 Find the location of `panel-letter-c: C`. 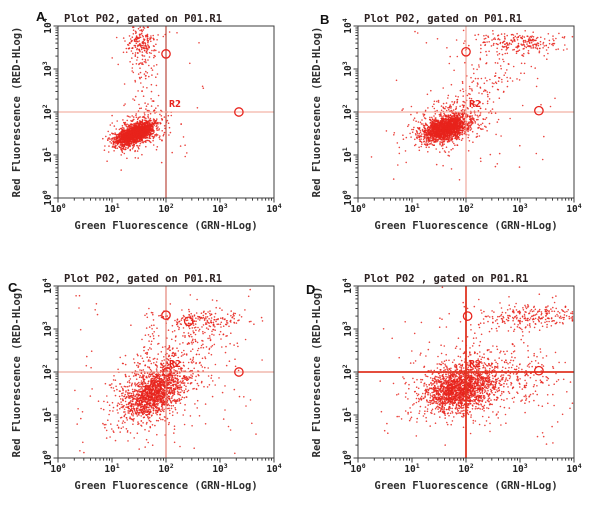

panel-letter-c: C is located at coordinates (13, 287).